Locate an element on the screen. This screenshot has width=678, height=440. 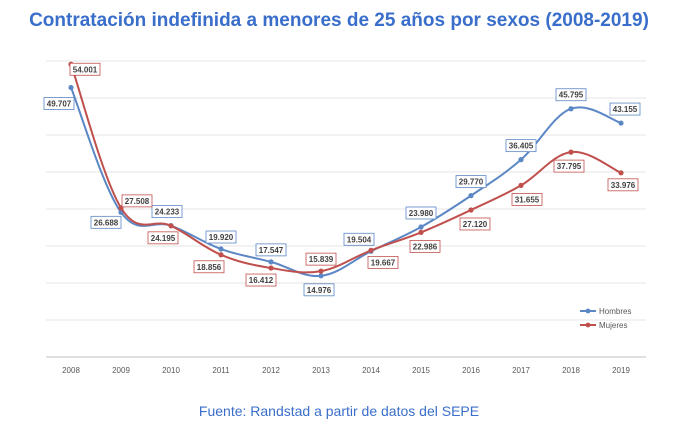
data-label: 49.707 is located at coordinates (59, 104).